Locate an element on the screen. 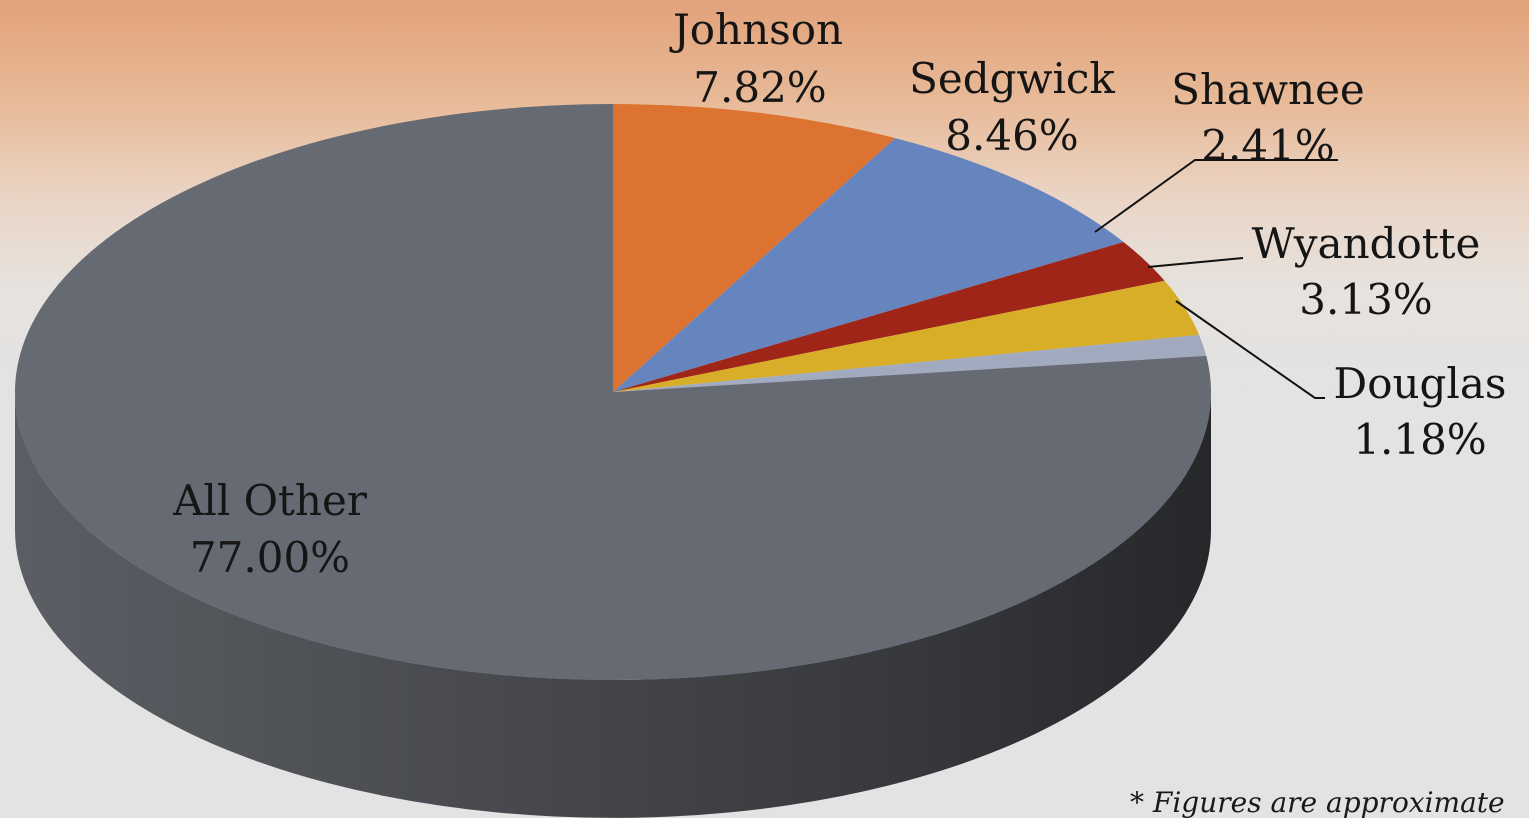 The image size is (1529, 818). douglas-leader-line is located at coordinates (1250, 349).